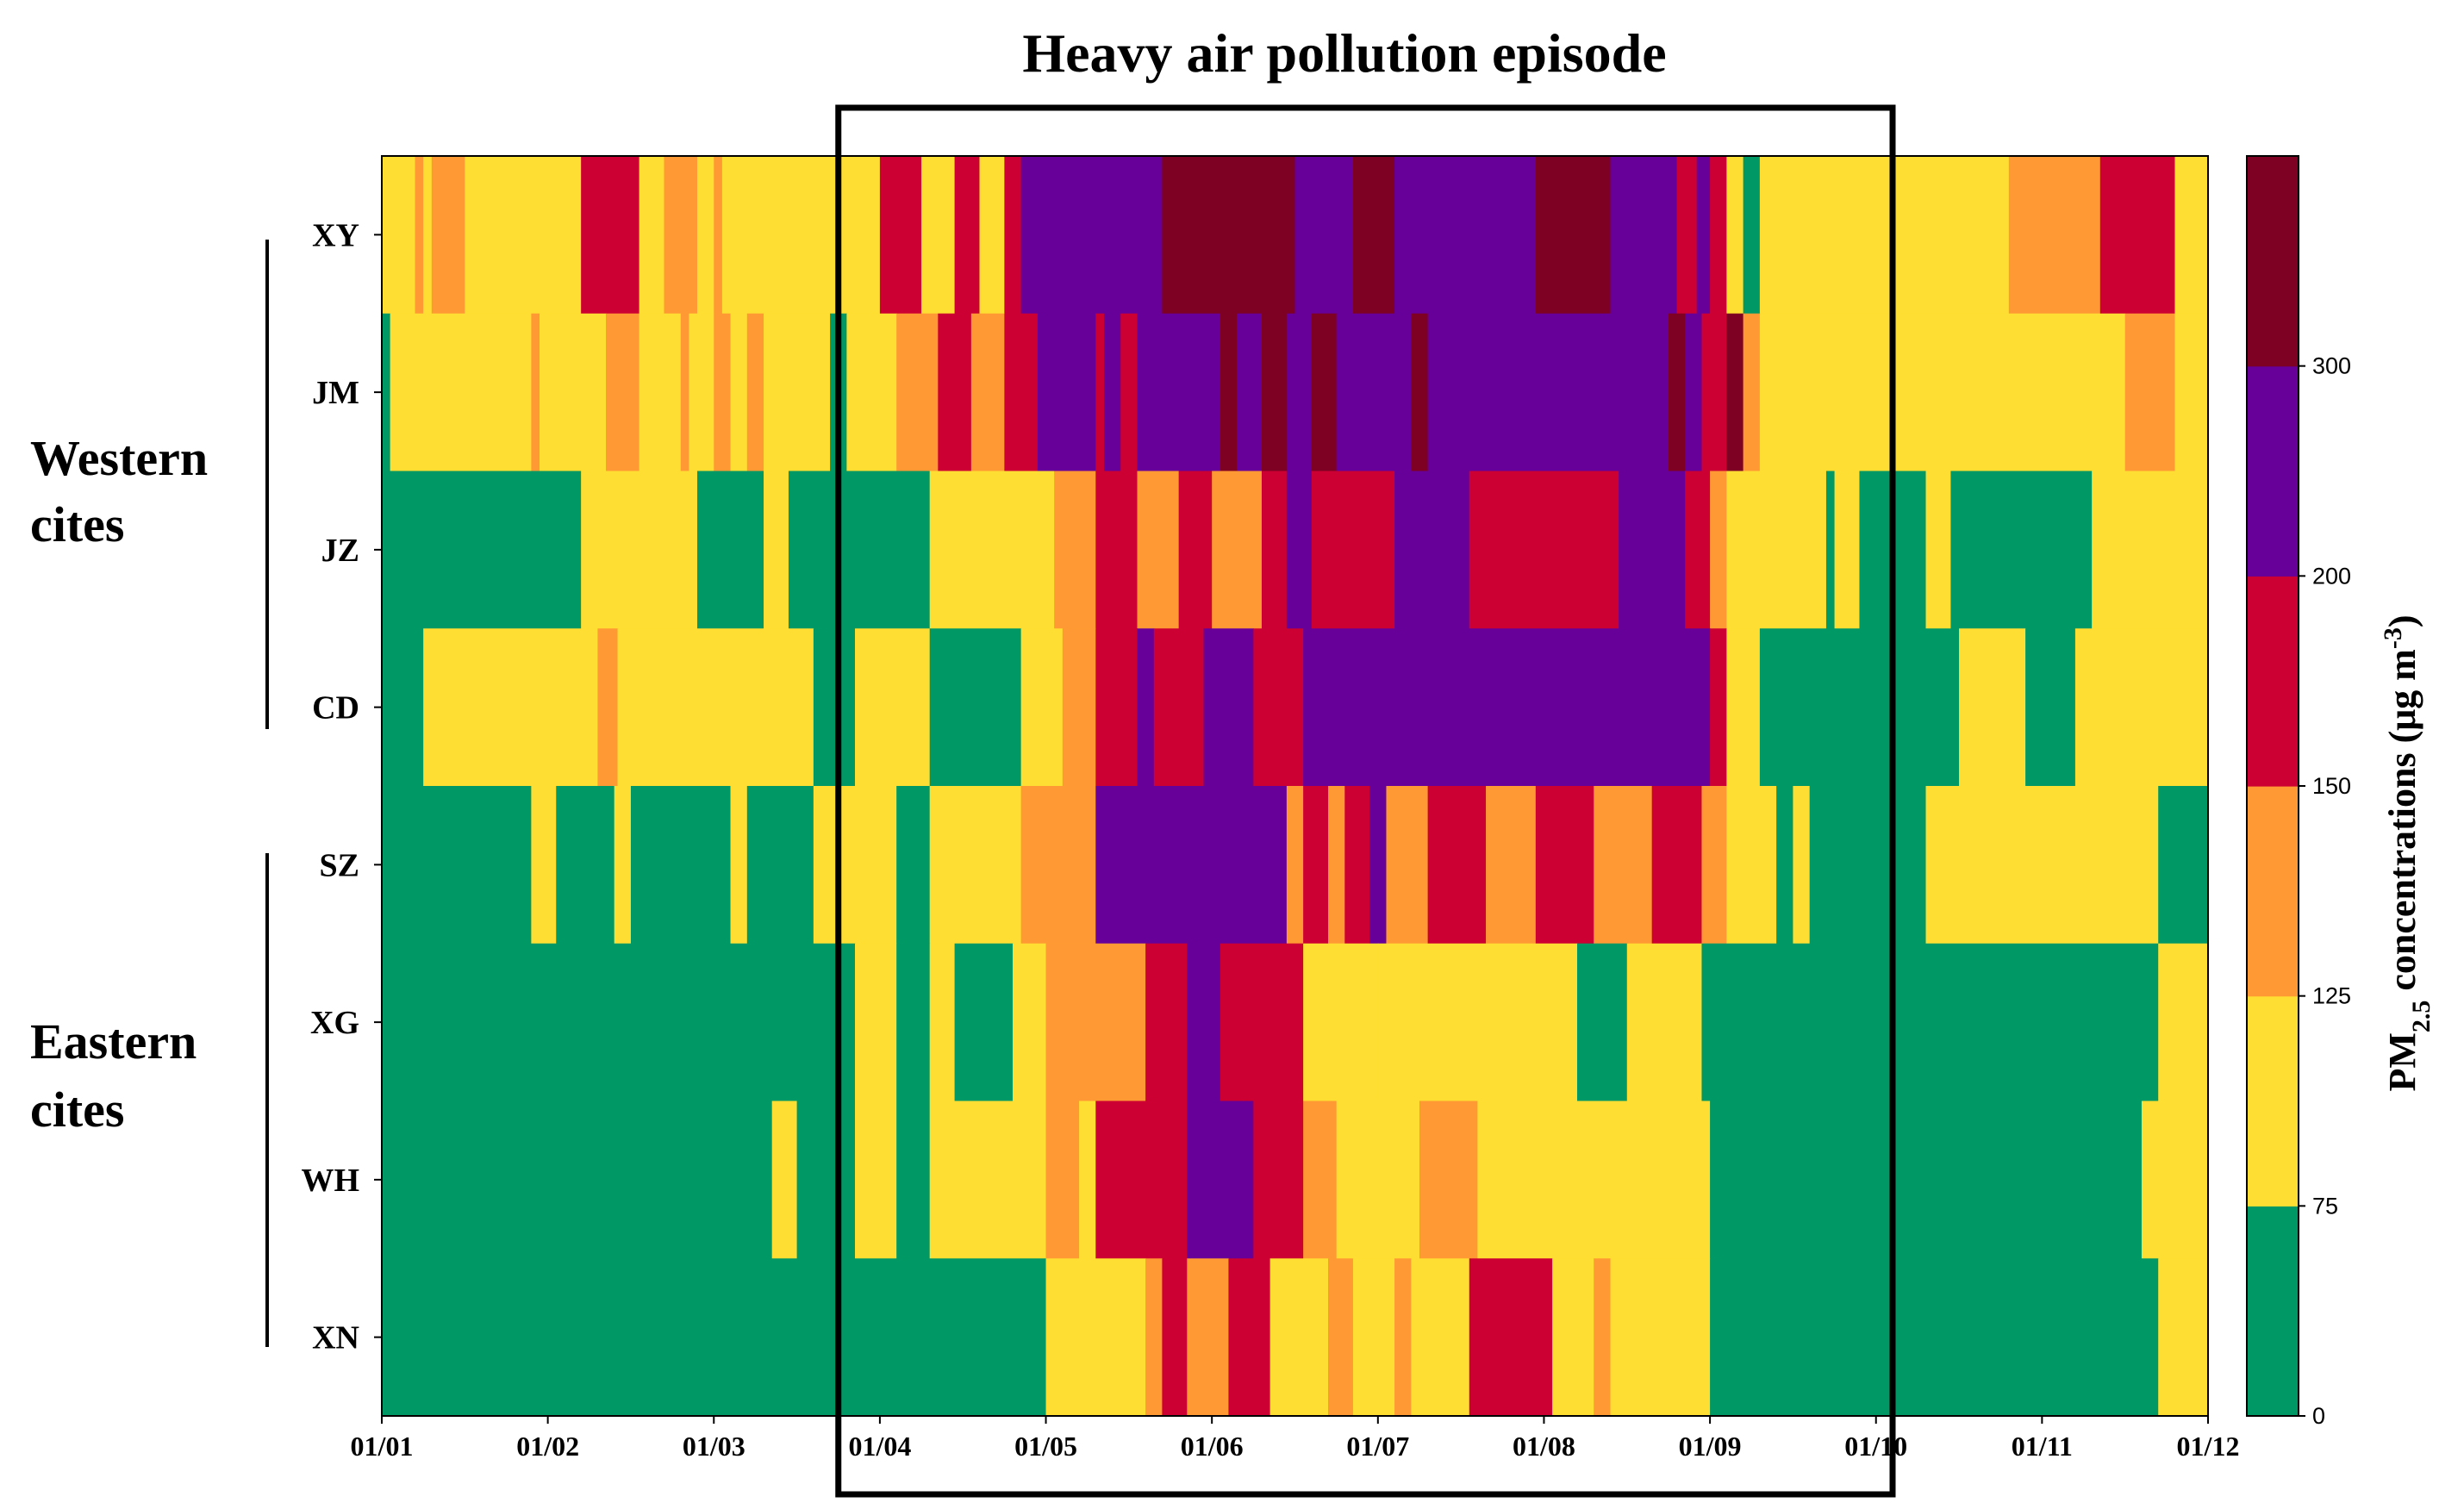 The height and width of the screenshot is (1509, 2464). I want to click on group-label-line2: cites, so click(77, 524).